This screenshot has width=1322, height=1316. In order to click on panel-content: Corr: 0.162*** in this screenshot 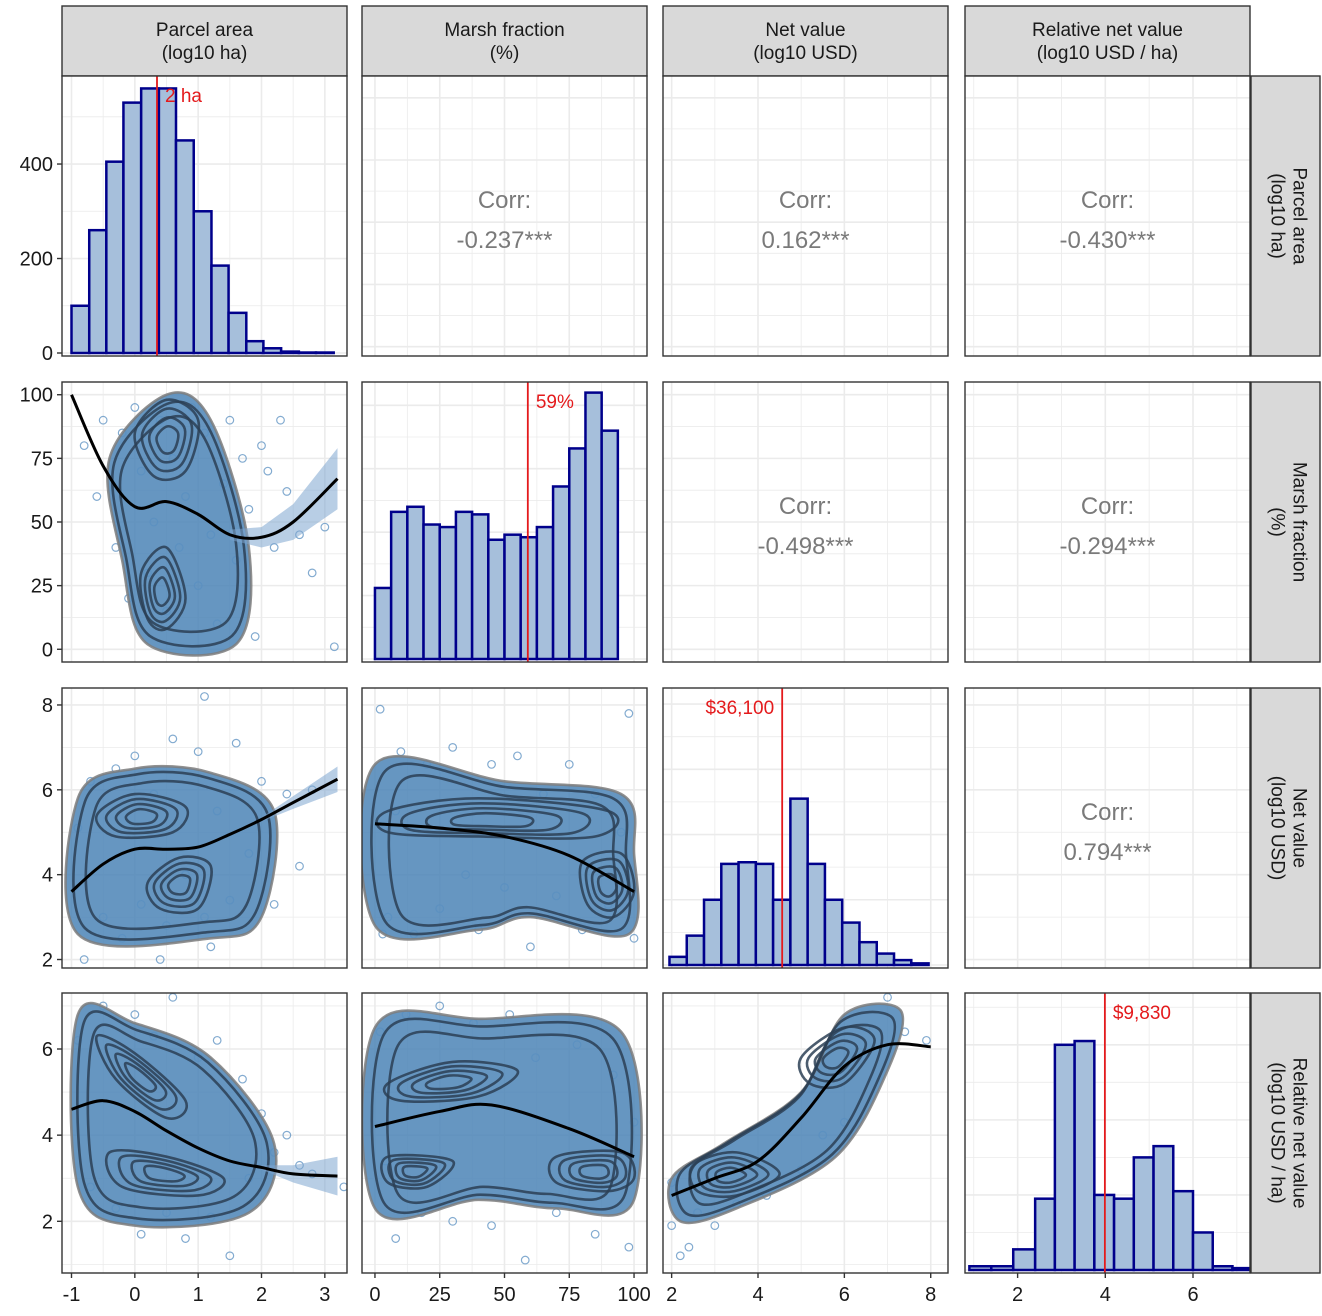, I will do `click(805, 220)`.